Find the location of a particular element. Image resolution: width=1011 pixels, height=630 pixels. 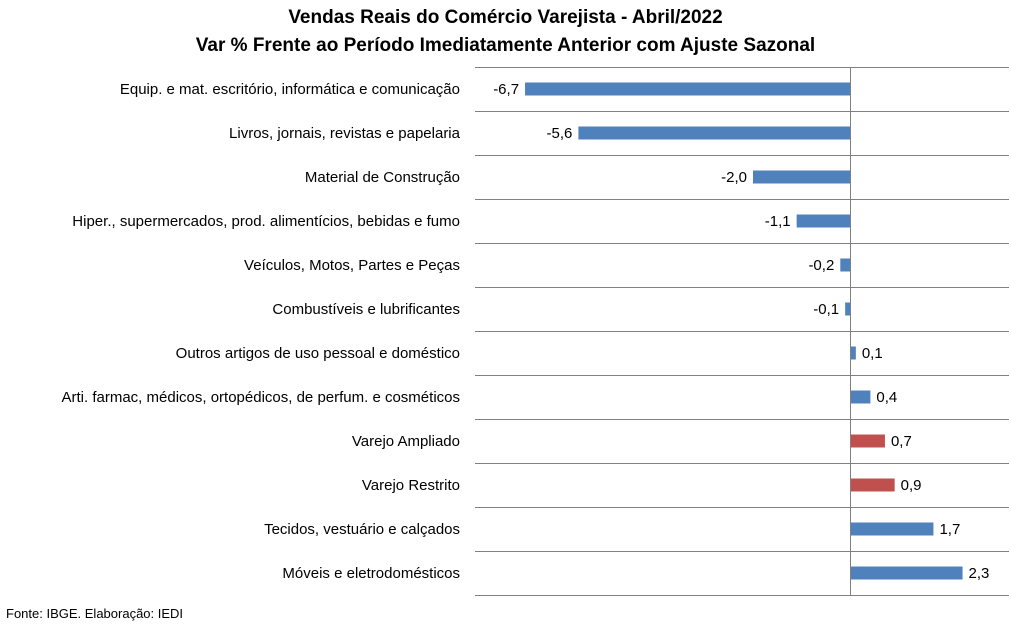

data-label: 0,7 is located at coordinates (901, 441).